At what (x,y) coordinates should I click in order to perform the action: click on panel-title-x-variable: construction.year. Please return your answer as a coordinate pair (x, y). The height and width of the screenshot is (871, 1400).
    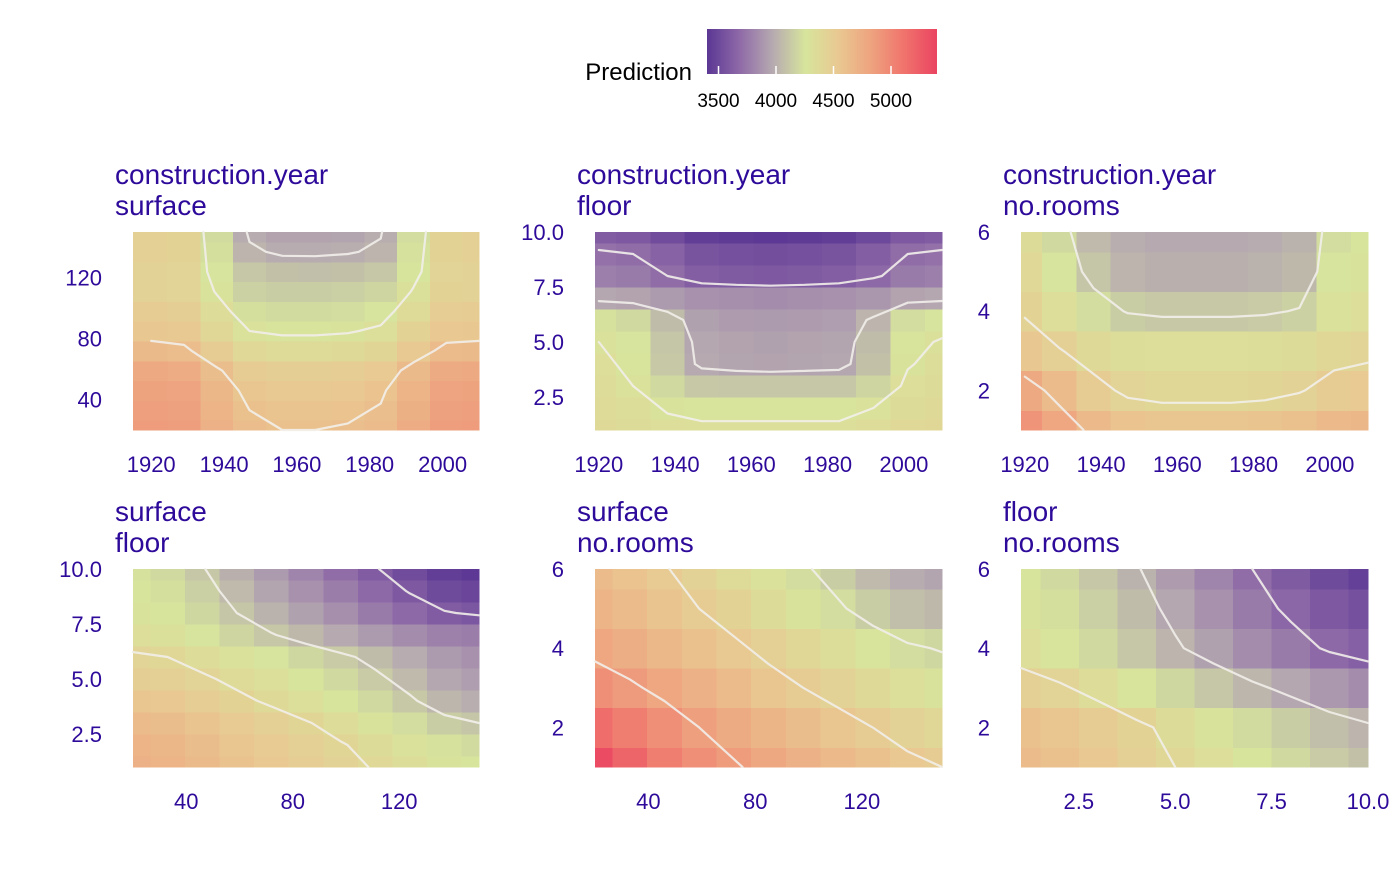
    Looking at the image, I should click on (683, 174).